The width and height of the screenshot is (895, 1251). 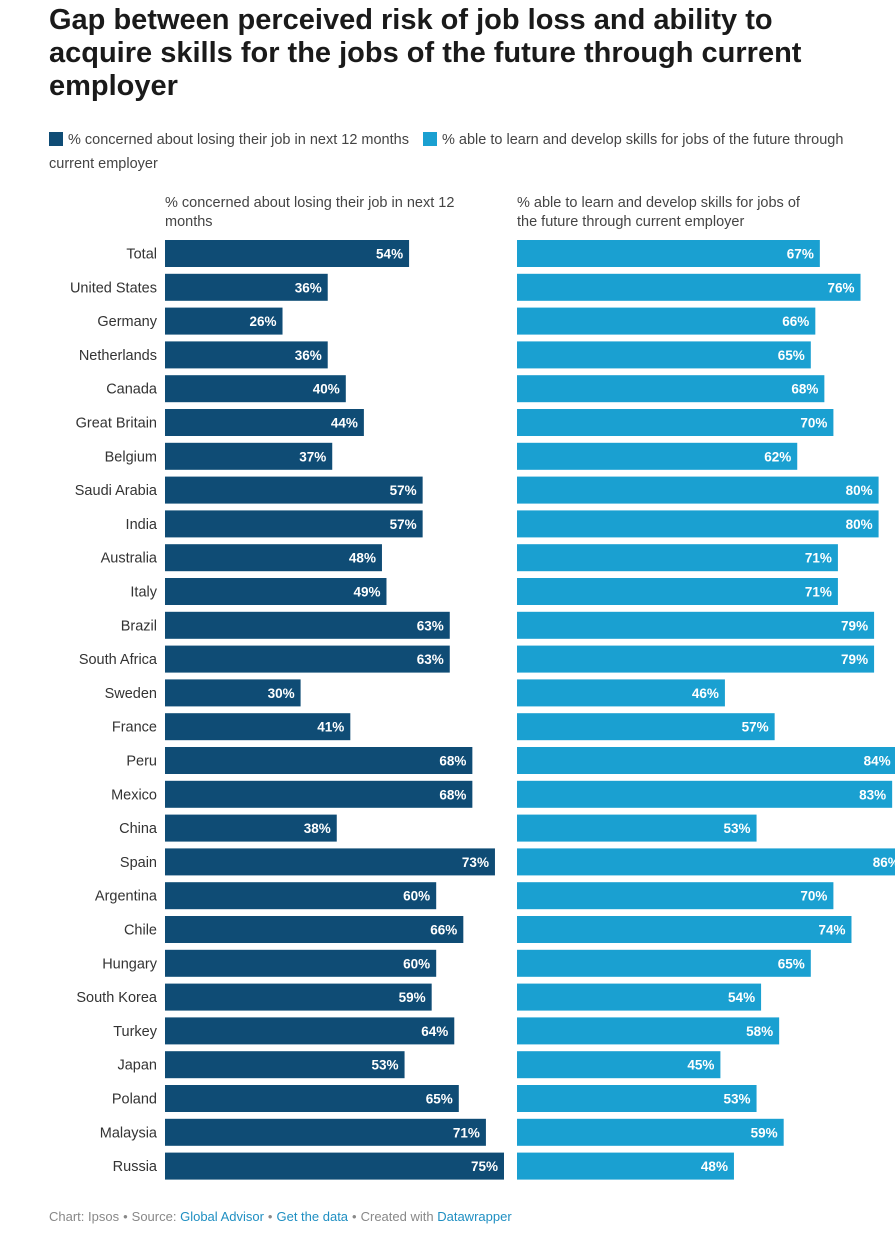 I want to click on bar-value-concerned-netherlands: 36%, so click(x=308, y=355).